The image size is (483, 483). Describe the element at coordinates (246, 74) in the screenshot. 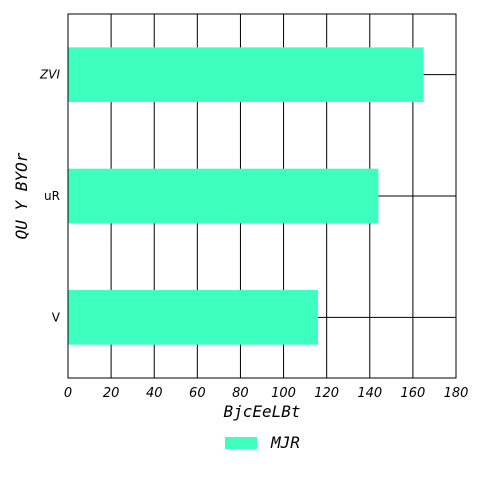

I see `bar-zvi` at that location.